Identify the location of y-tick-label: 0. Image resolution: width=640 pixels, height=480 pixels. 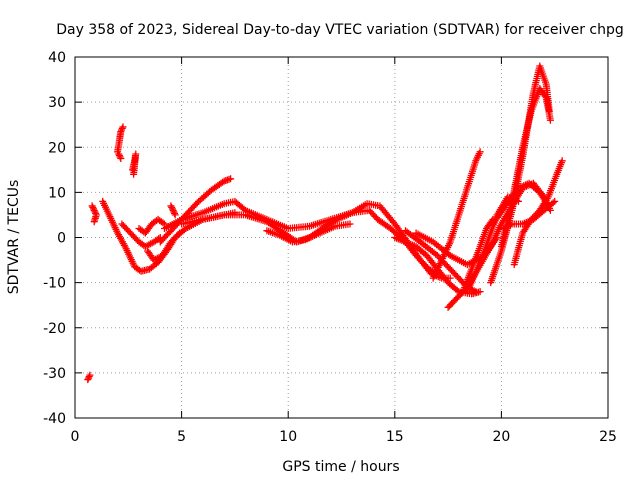
(61, 239).